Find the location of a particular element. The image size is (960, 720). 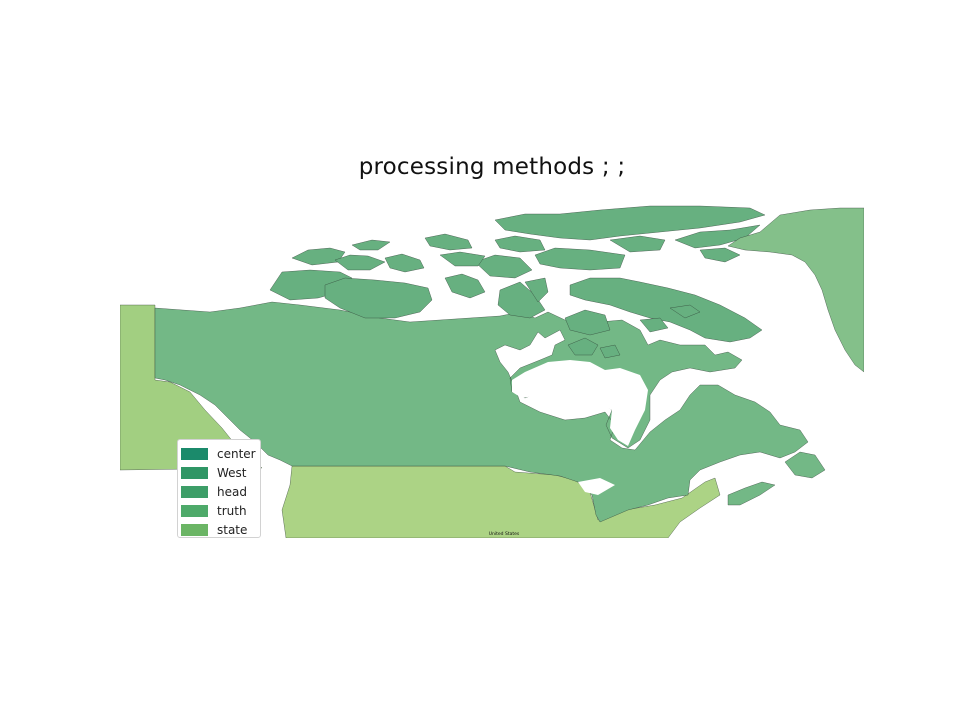

greenland-region is located at coordinates (795, 290).